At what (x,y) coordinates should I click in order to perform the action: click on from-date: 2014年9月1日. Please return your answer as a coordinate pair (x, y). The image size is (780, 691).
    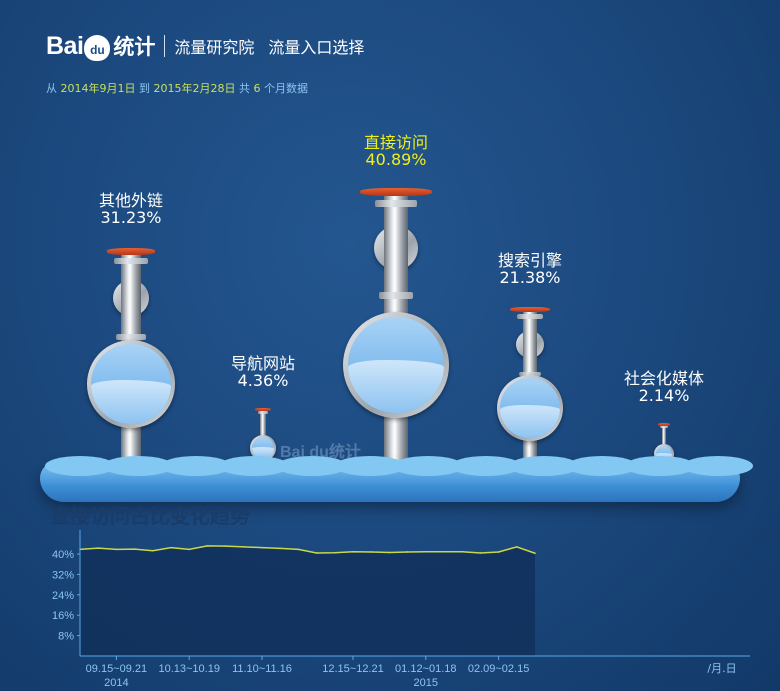
    Looking at the image, I should click on (98, 88).